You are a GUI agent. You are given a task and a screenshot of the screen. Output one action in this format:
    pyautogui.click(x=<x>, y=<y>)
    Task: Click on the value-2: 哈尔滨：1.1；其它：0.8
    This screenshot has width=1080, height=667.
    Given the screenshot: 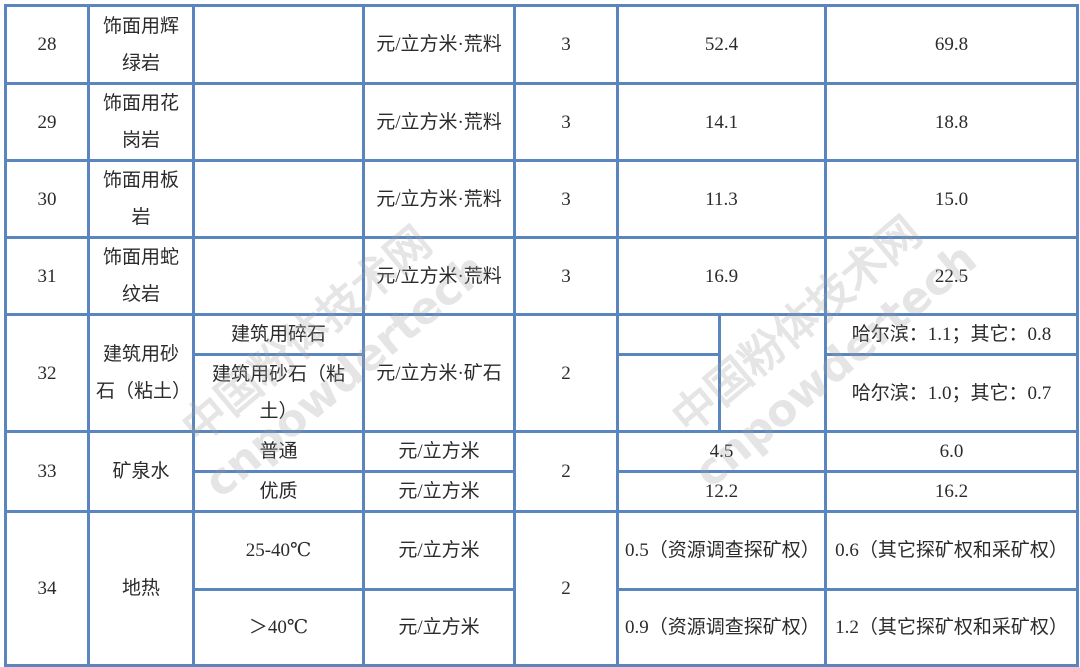 What is the action you would take?
    pyautogui.click(x=951, y=334)
    